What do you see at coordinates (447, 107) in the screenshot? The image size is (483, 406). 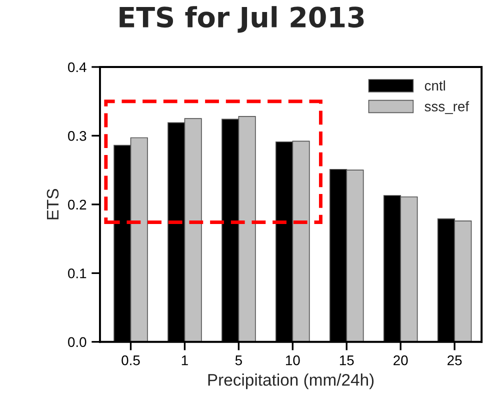 I see `legend-label: sss_ref` at bounding box center [447, 107].